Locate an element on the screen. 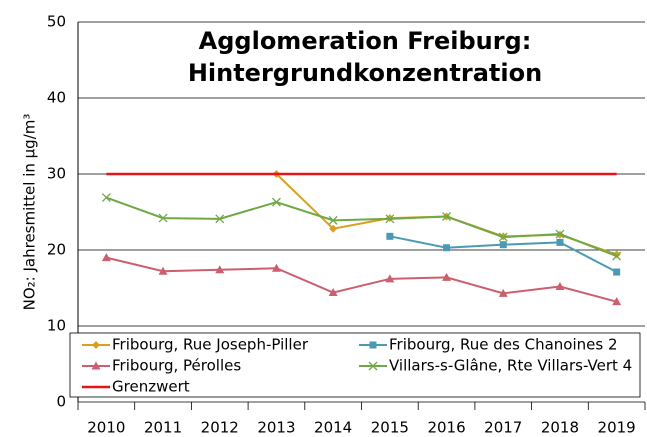 This screenshot has height=437, width=647. y-tick-label: 30 is located at coordinates (56, 174).